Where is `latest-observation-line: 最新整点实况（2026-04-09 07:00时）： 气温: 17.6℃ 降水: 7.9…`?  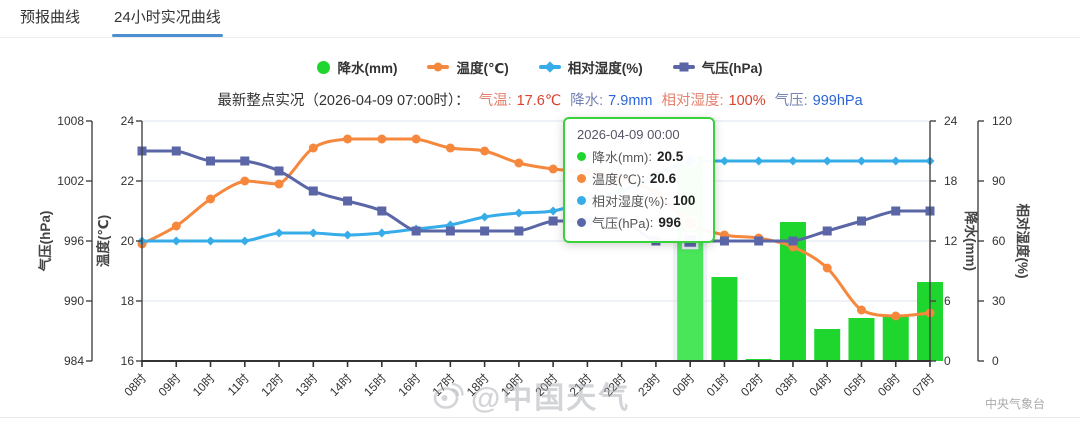
latest-observation-line: 最新整点实况（2026-04-09 07:00时）： 气温: 17.6℃ 降水: 7.9… is located at coordinates (540, 99).